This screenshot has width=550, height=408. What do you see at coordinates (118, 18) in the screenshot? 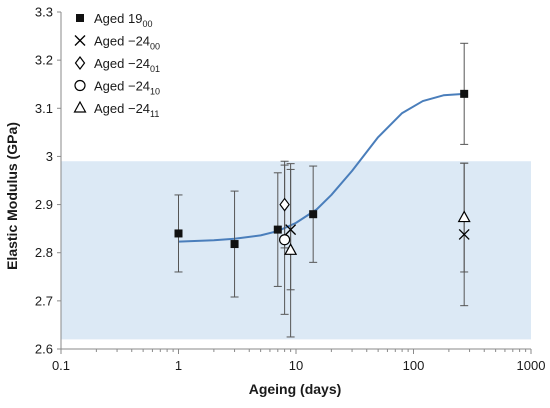
I see `legend-label-main: Aged 19` at bounding box center [118, 18].